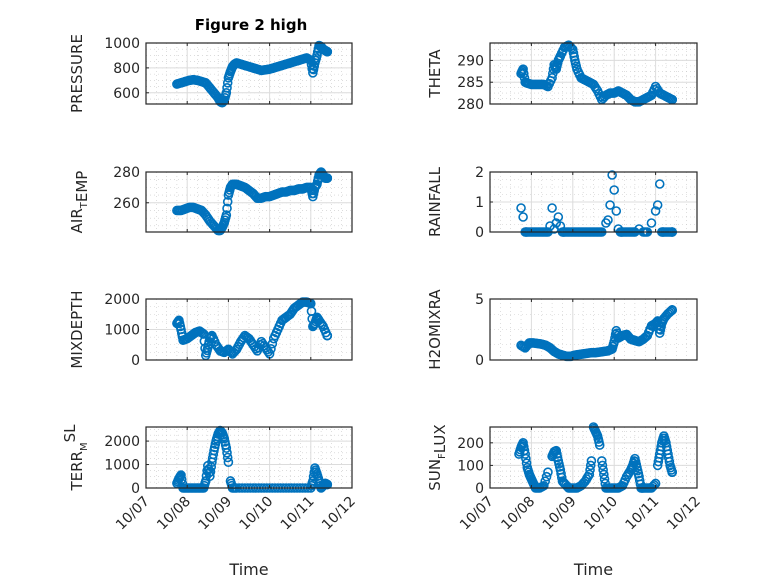  What do you see at coordinates (298, 514) in the screenshot?
I see `x-tick-label: 10/11` at bounding box center [298, 514].